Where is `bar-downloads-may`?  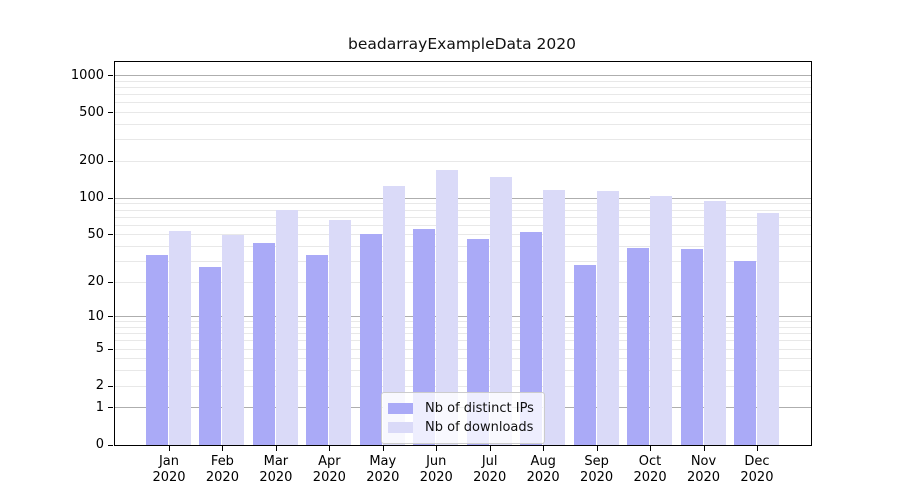
bar-downloads-may is located at coordinates (393, 315).